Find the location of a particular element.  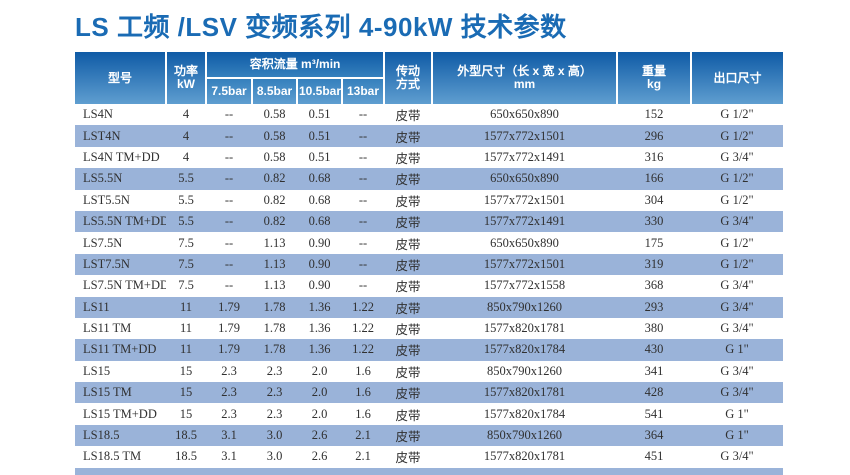

dimensions-cell: 1577x772x1558 is located at coordinates (524, 285).